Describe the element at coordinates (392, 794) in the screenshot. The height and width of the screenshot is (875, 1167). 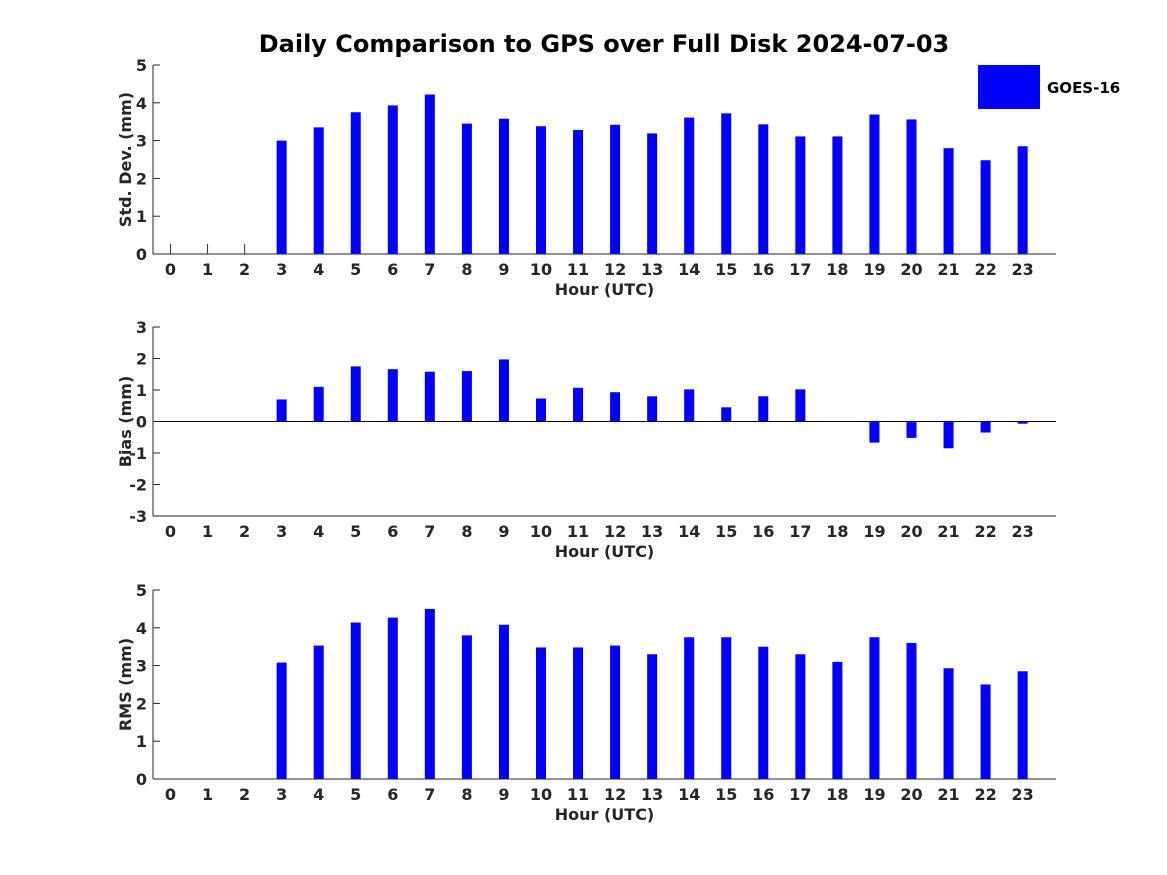
I see `rms-x-tick-label: 6` at that location.